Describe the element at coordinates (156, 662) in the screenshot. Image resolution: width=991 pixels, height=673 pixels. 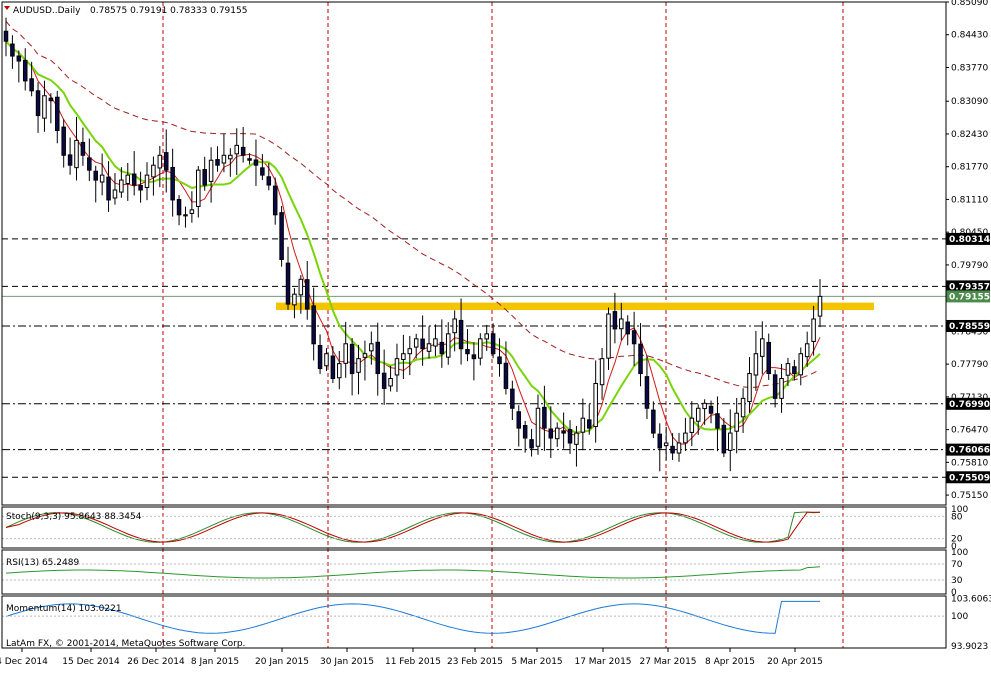
I see `time-tick-label: 26 Dec 2014` at that location.